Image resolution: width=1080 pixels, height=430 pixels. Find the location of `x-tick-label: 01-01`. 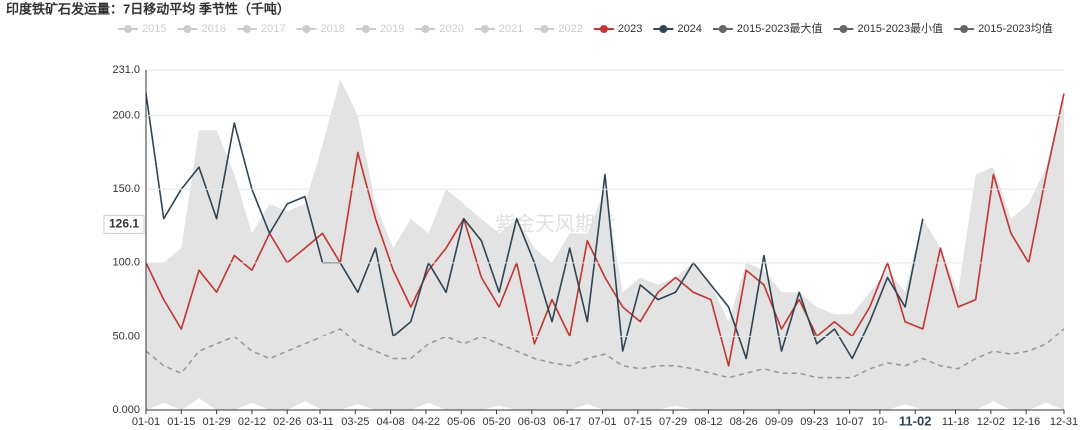

x-tick-label: 01-01 is located at coordinates (146, 422).